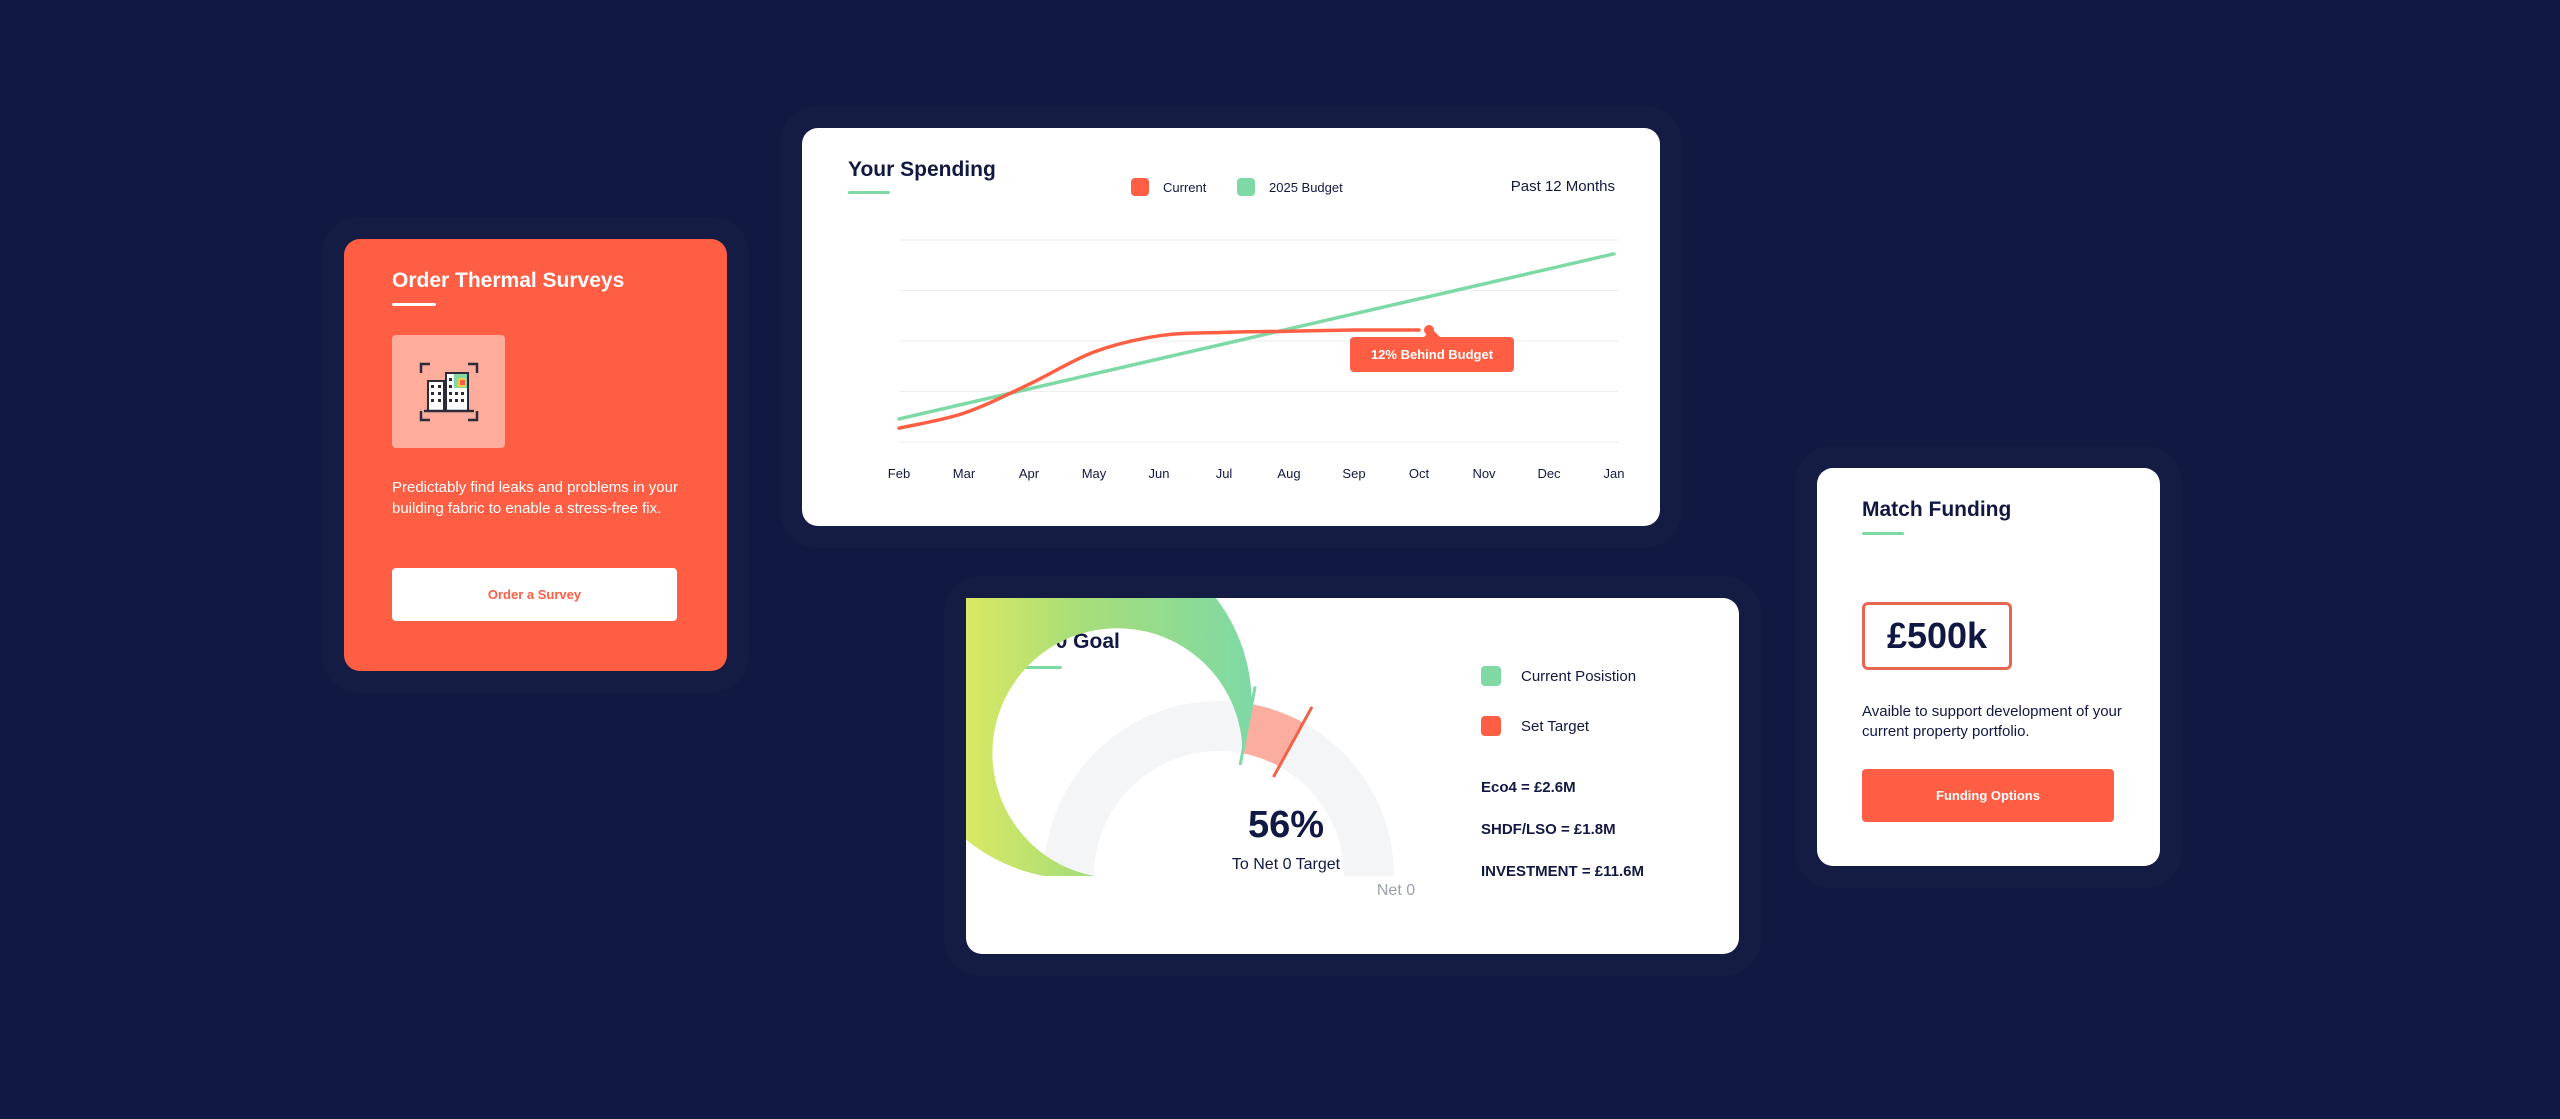 This screenshot has height=1119, width=2560. Describe the element at coordinates (1094, 473) in the screenshot. I see `x-tick-label: May` at that location.